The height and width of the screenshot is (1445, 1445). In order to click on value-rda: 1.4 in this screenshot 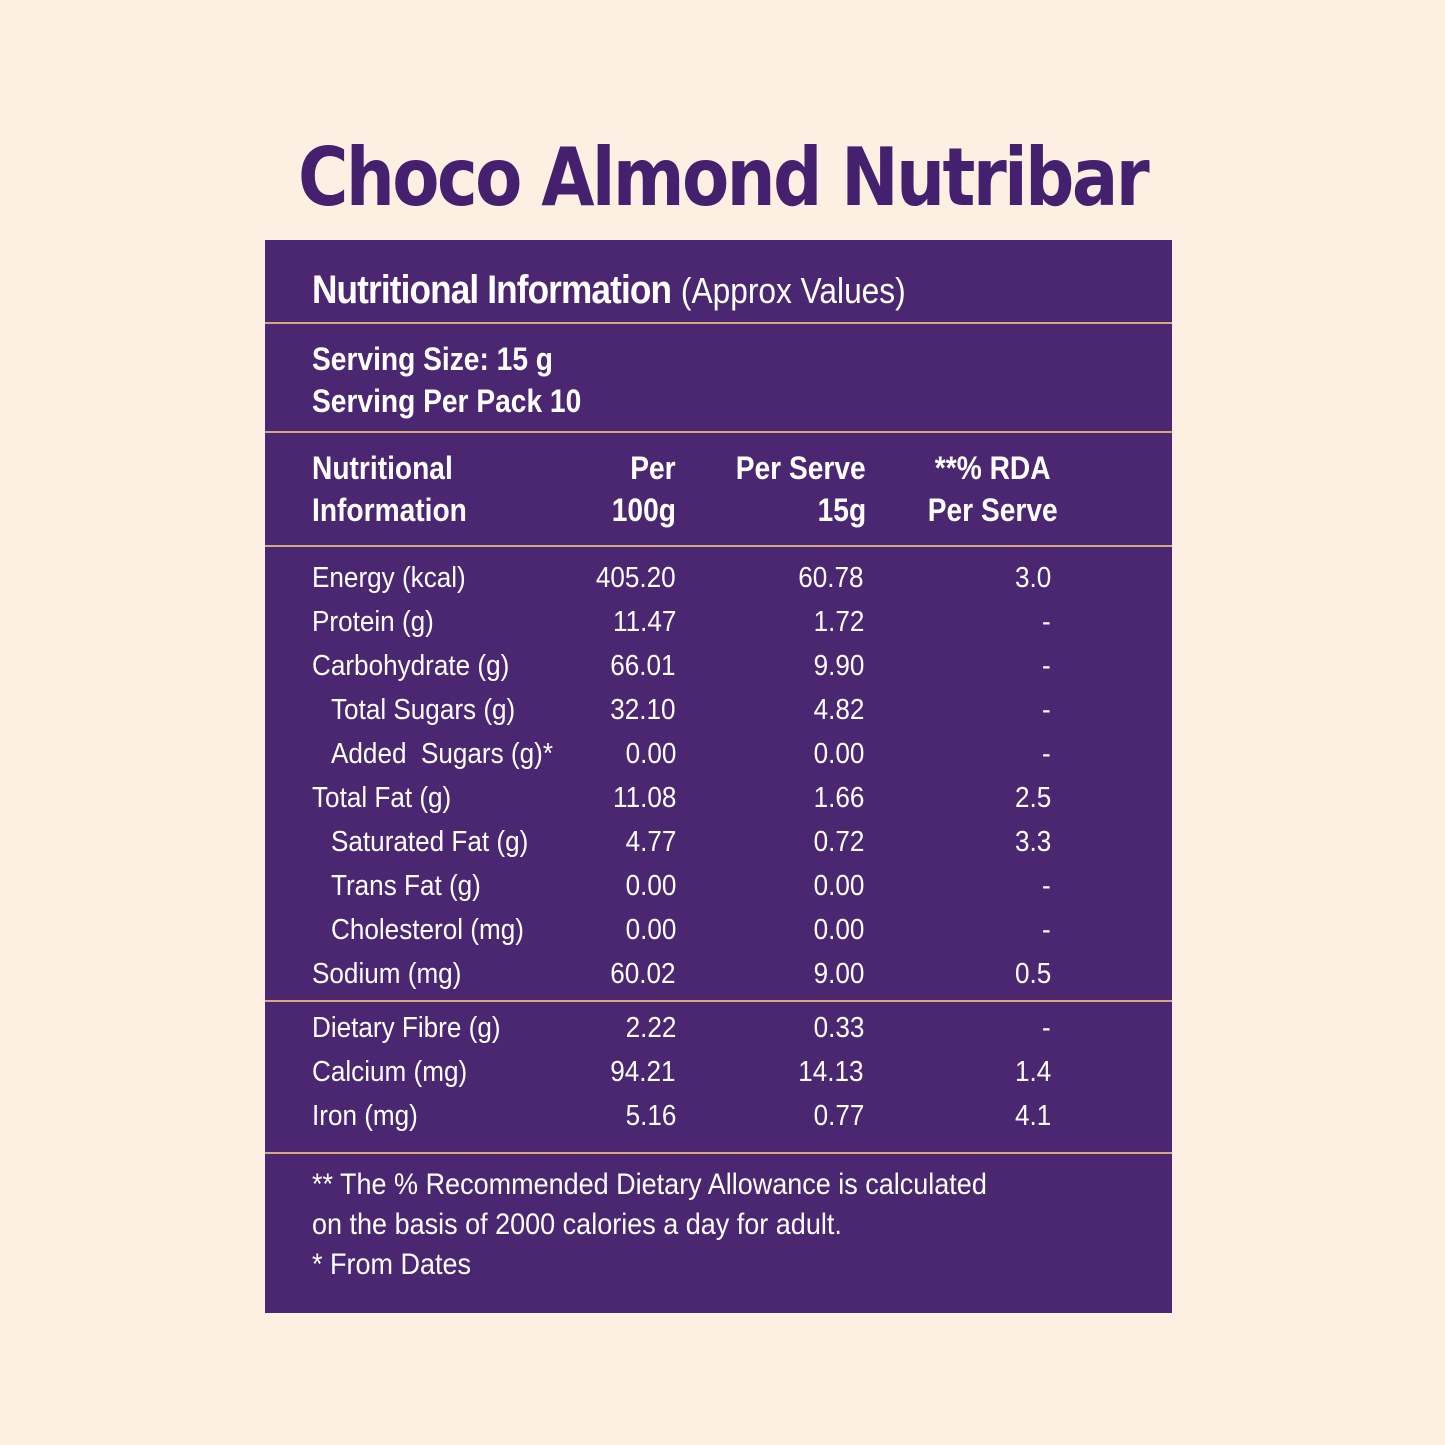, I will do `click(1032, 1072)`.